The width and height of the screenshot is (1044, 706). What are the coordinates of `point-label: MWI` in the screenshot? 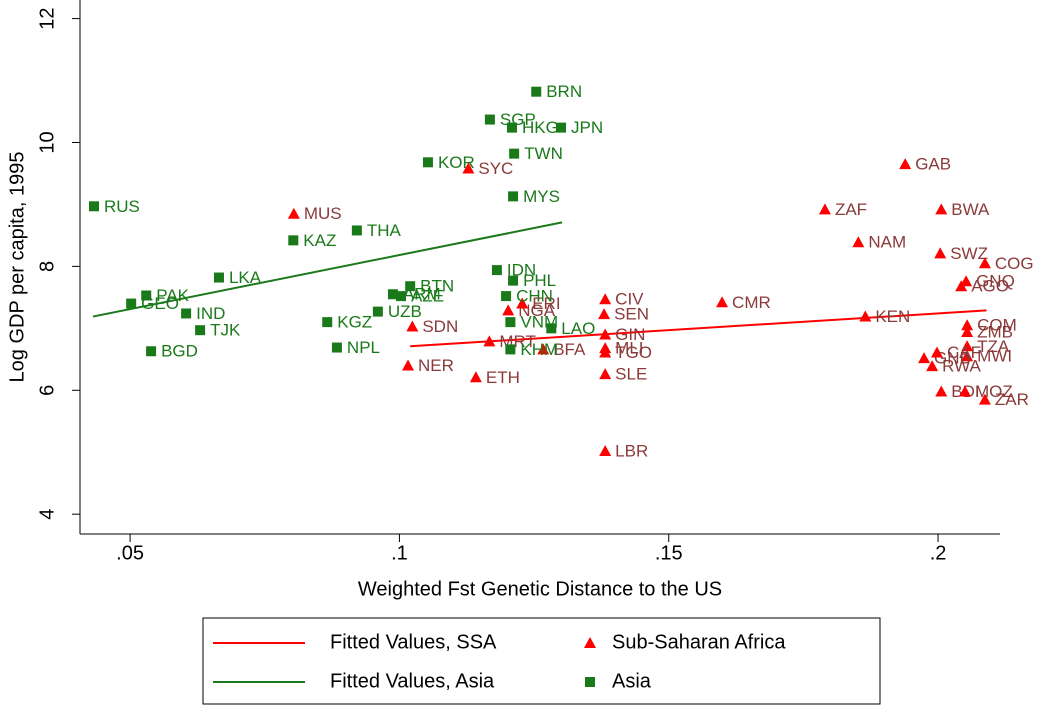 It's located at (994, 356).